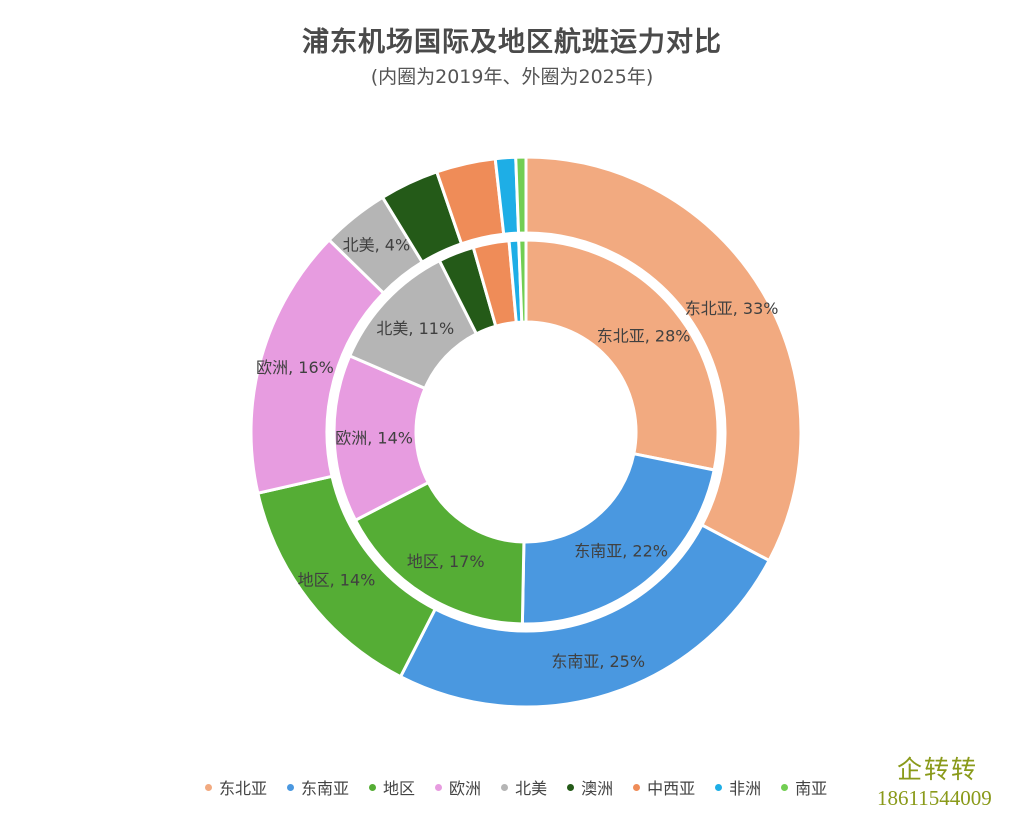 This screenshot has height=817, width=1024. Describe the element at coordinates (934, 798) in the screenshot. I see `watermark-phone: 18611544009` at that location.